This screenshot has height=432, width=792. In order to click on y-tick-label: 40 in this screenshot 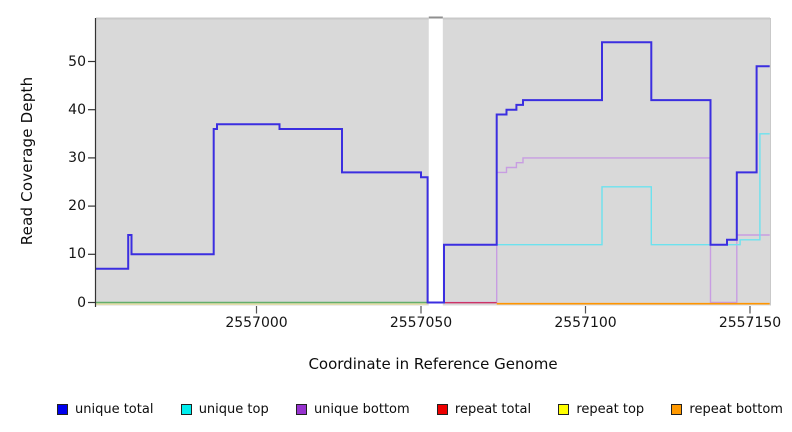, I will do `click(77, 109)`.